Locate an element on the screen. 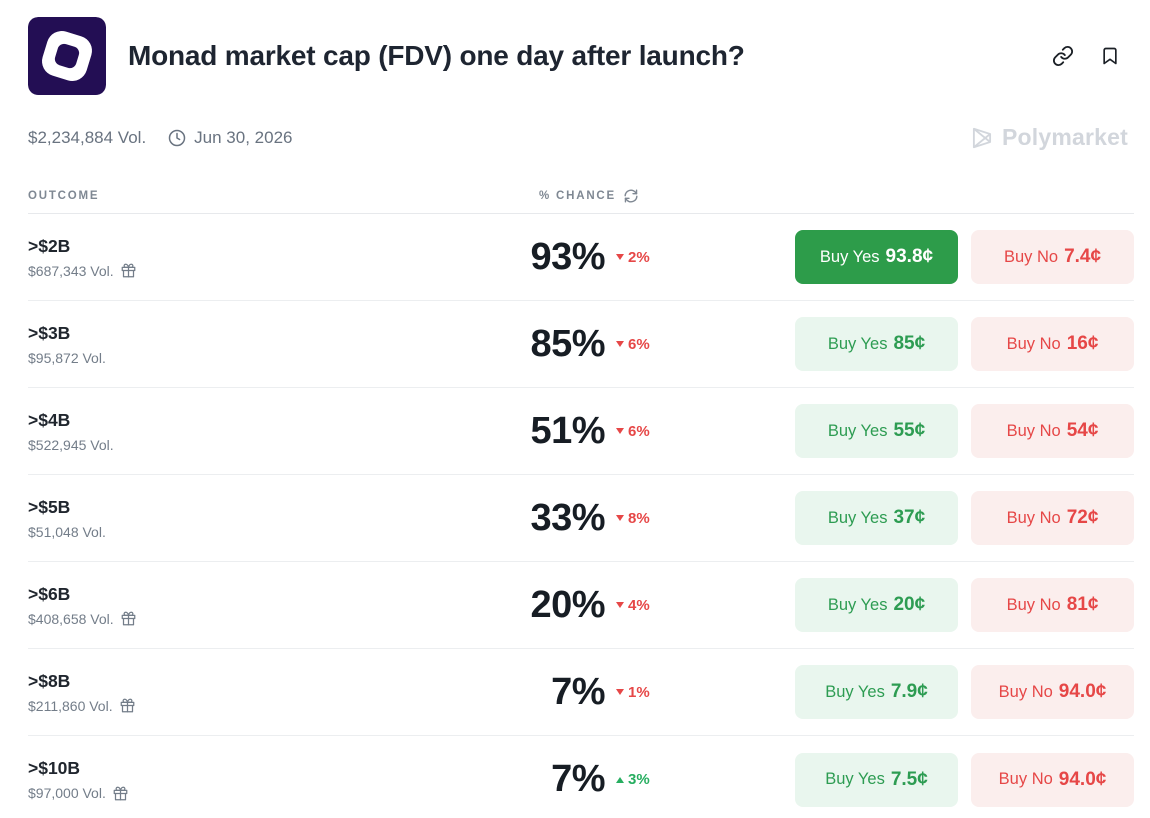 The height and width of the screenshot is (818, 1150). monad-logo-icon is located at coordinates (67, 56).